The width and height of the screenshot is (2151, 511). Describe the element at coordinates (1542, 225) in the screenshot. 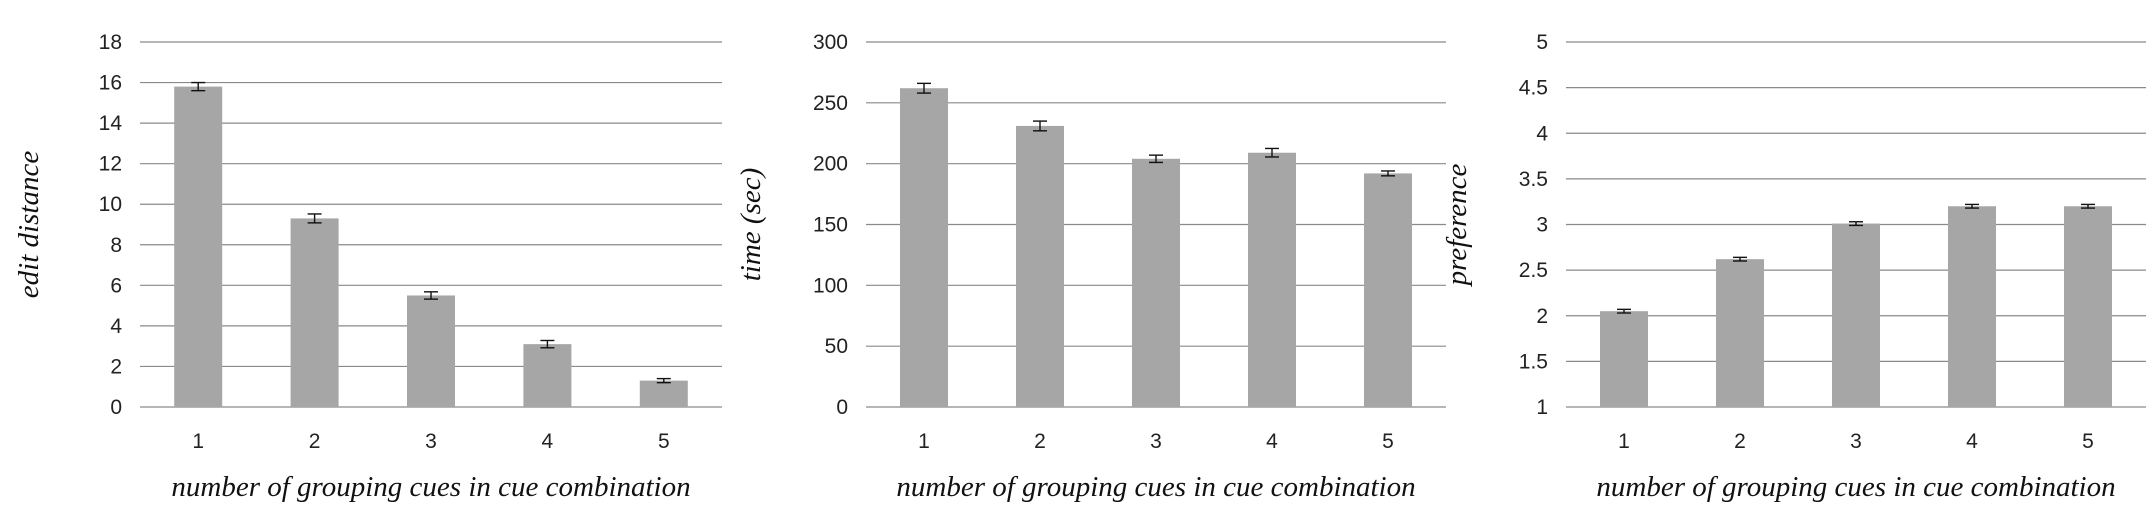

I see `y-tick-label: 3` at that location.